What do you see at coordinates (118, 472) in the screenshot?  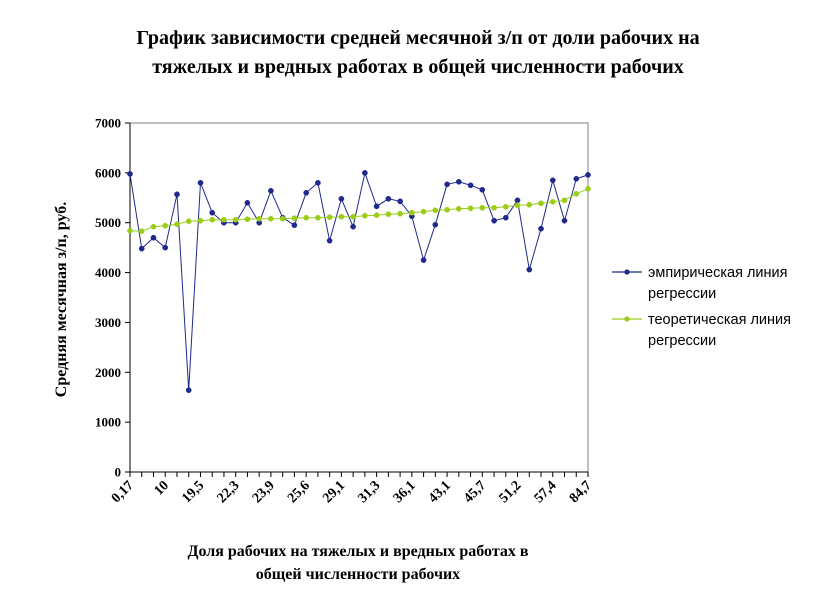 I see `y-tick-label: 0` at bounding box center [118, 472].